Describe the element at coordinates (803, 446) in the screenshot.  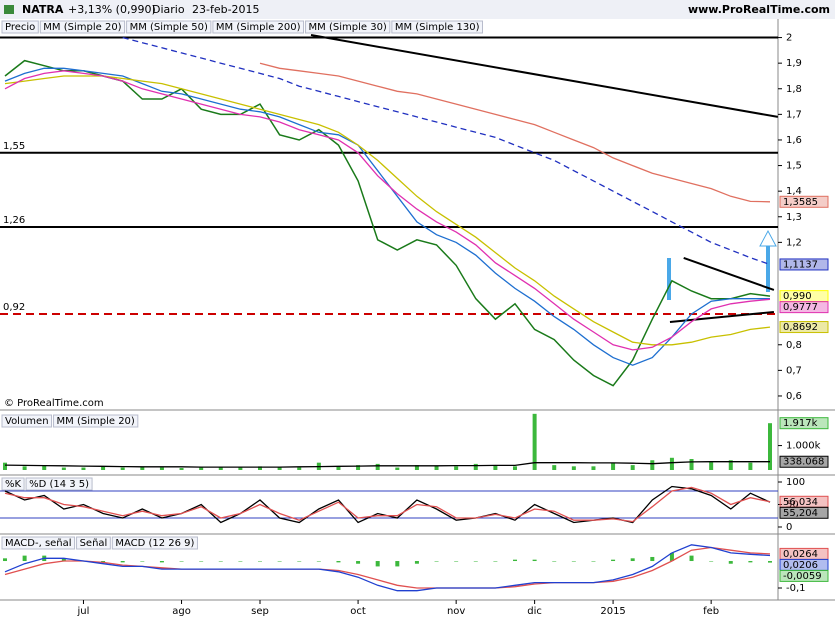
I see `y-tick-label: 1.000k` at that location.